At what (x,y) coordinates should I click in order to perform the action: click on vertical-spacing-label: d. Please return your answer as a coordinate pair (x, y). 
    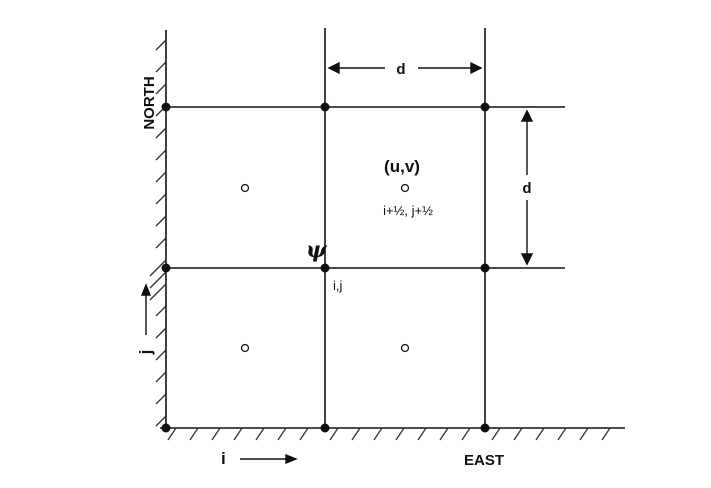
    Looking at the image, I should click on (526, 188).